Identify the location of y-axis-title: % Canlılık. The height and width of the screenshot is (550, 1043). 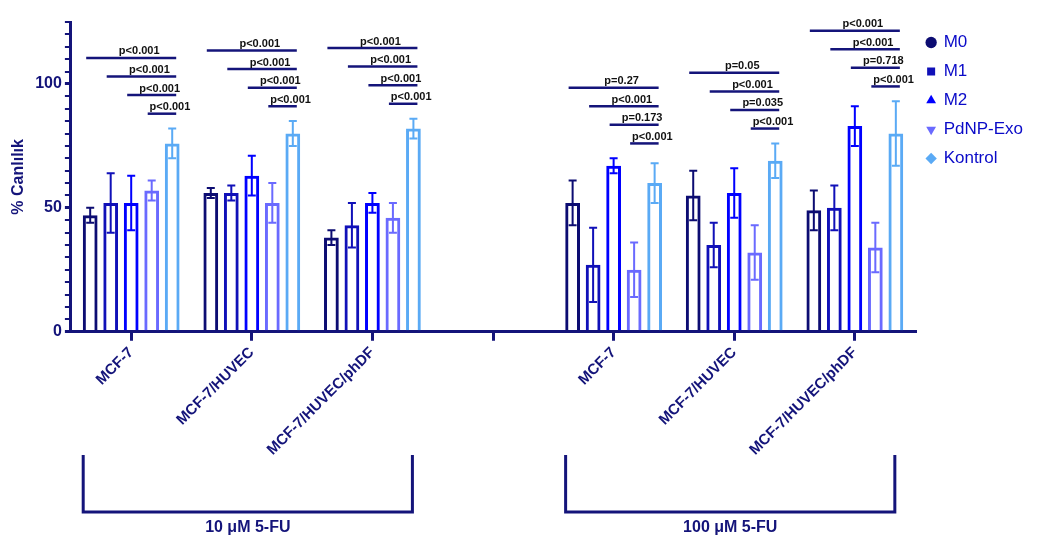
(18, 176).